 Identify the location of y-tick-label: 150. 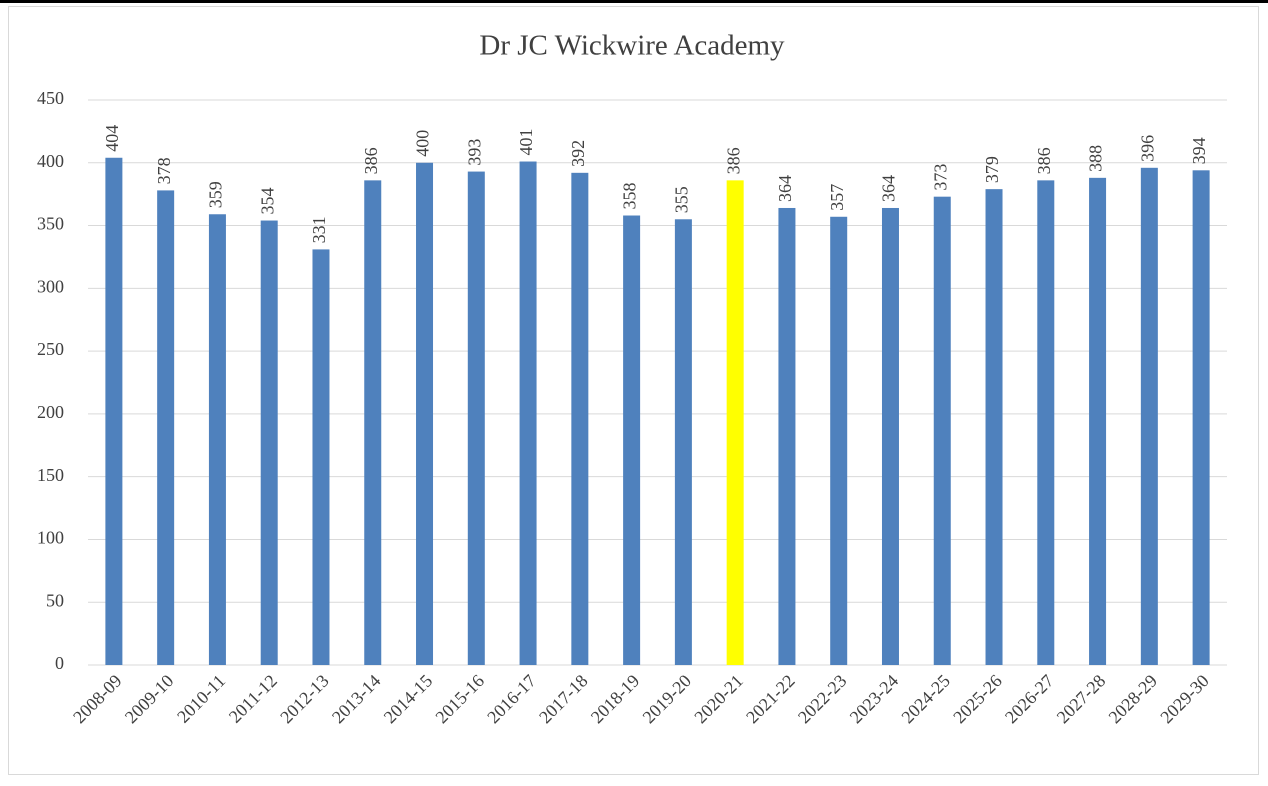
(50, 475).